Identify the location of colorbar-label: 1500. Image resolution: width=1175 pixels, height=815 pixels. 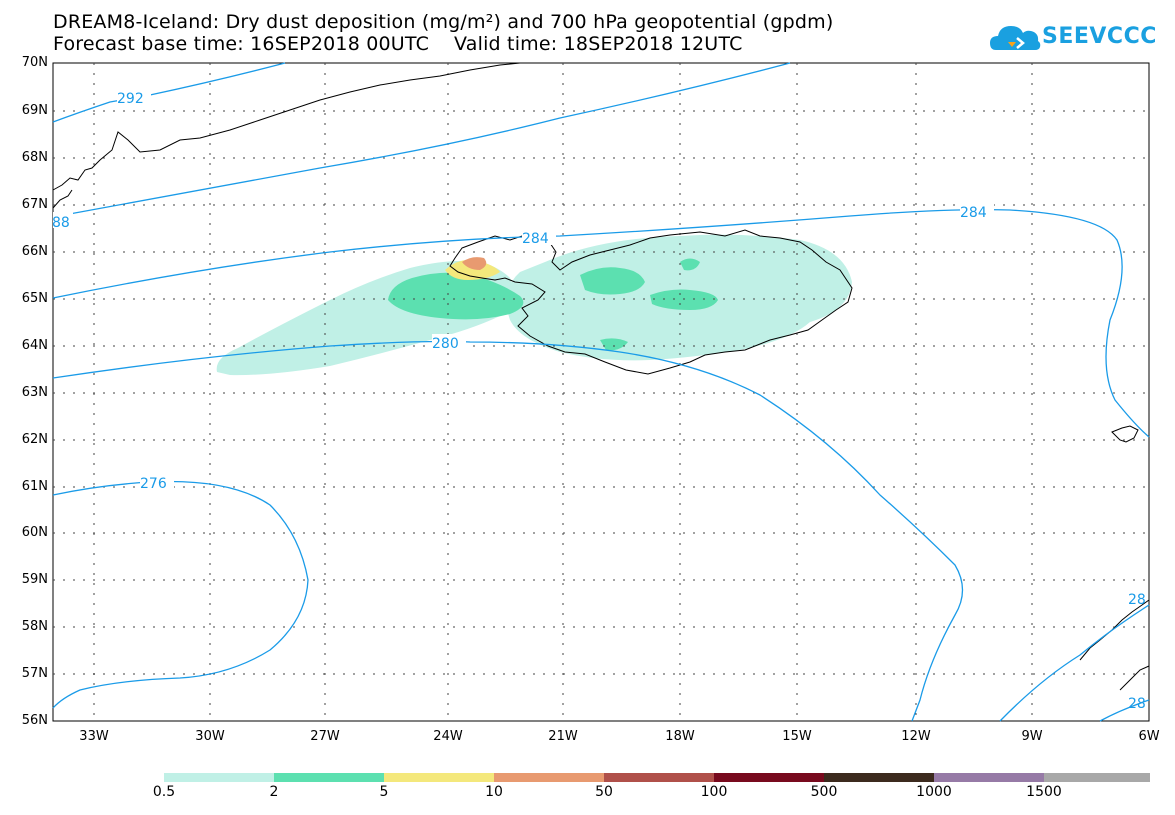
(1044, 792).